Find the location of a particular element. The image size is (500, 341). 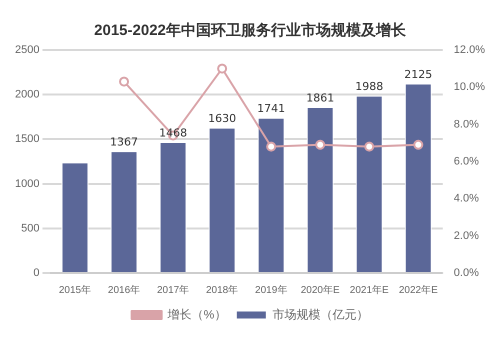

y2-tick-label: 10.0% is located at coordinates (470, 87).